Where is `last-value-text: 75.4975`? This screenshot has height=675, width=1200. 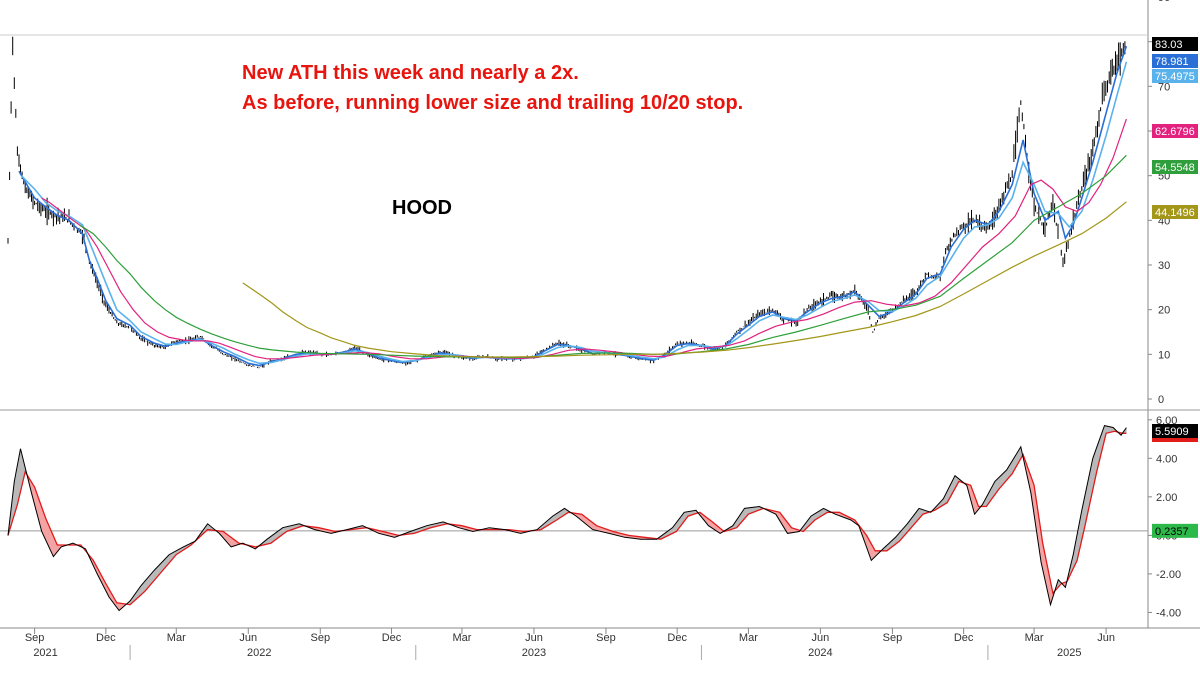
last-value-text: 75.4975 is located at coordinates (1175, 77).